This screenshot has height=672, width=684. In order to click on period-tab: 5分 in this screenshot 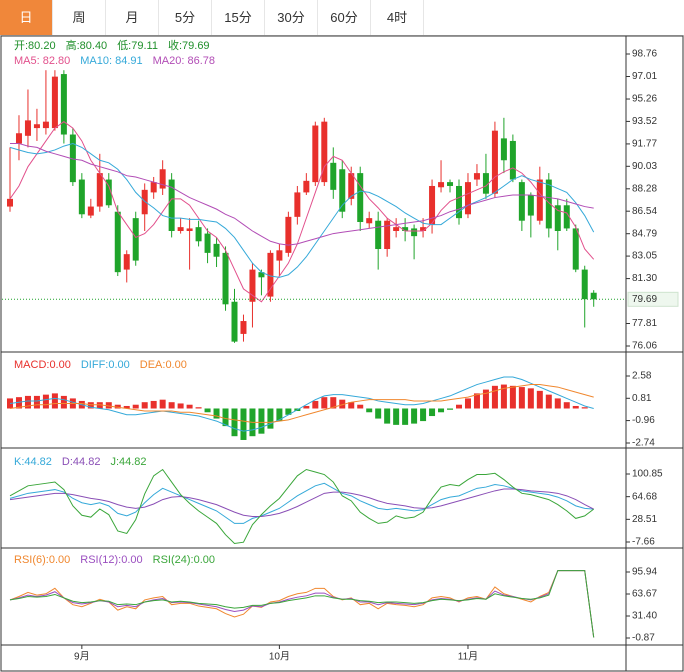, I will do `click(185, 17)`.